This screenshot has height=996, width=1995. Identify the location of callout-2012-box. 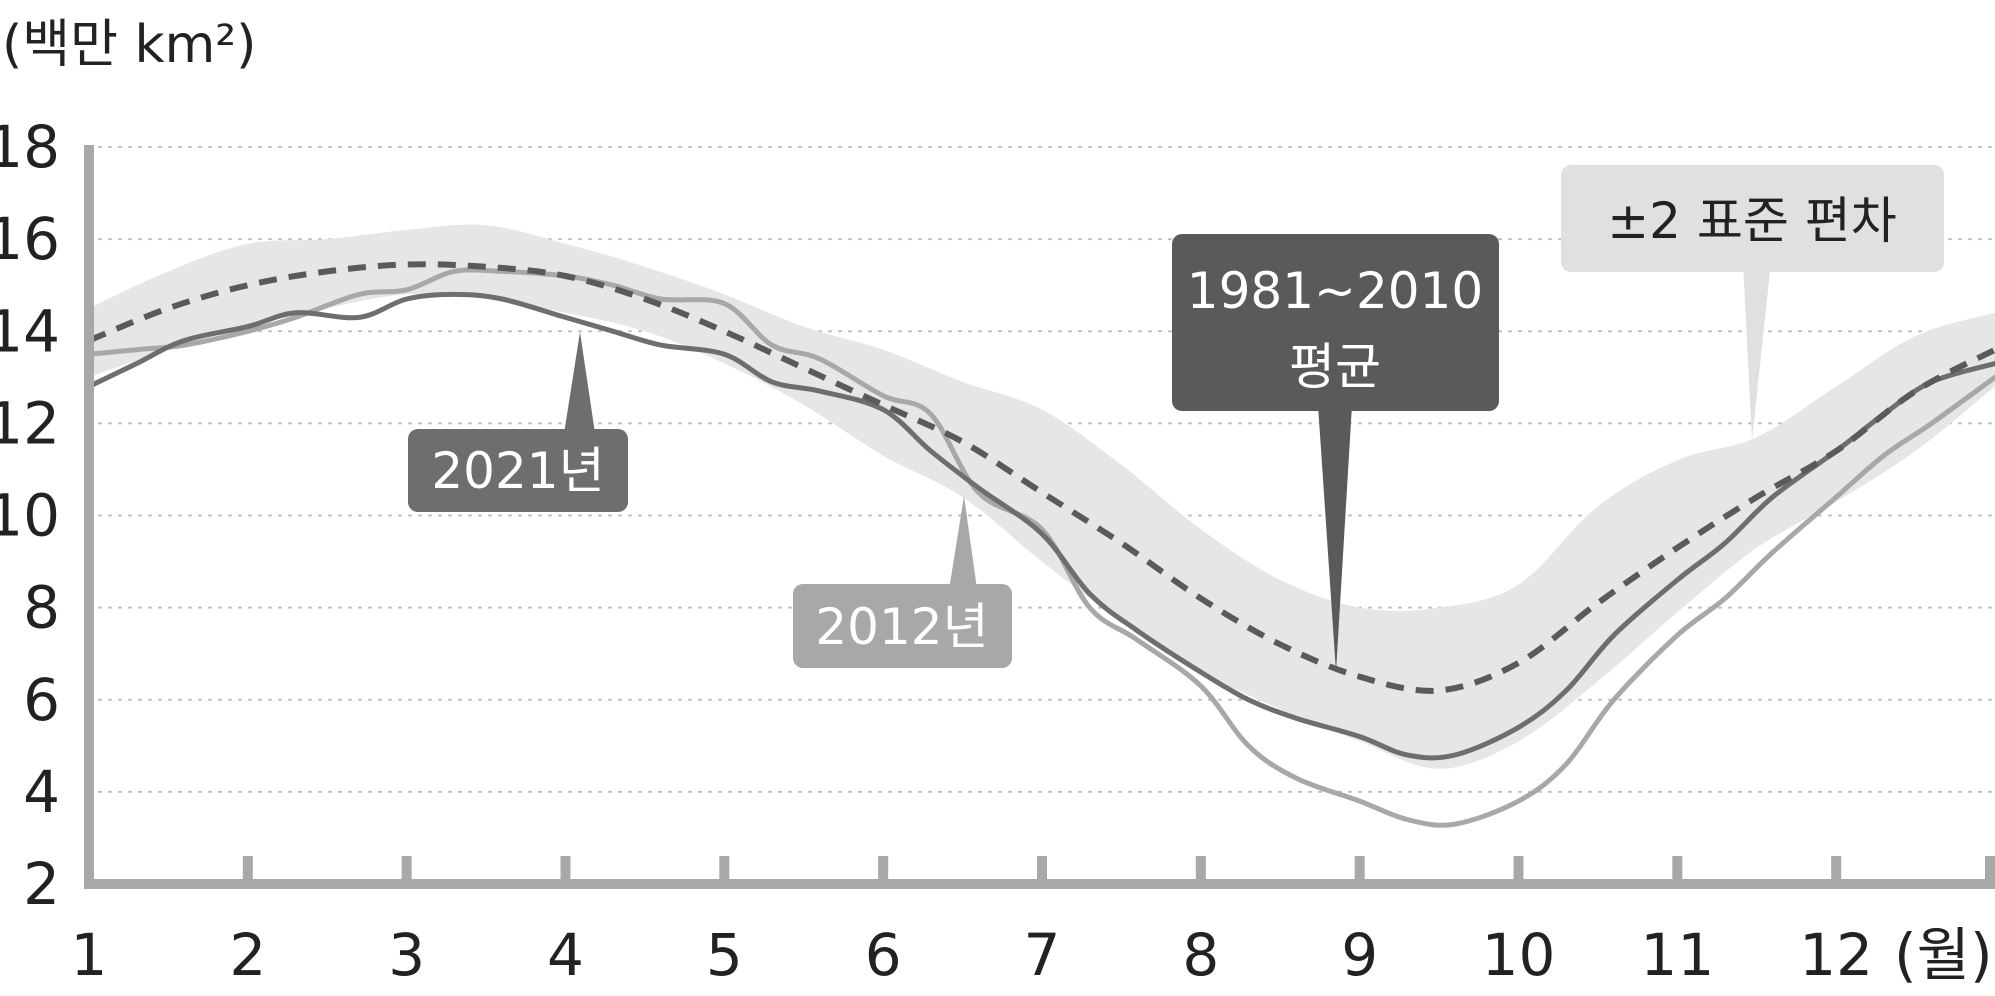
(902, 626).